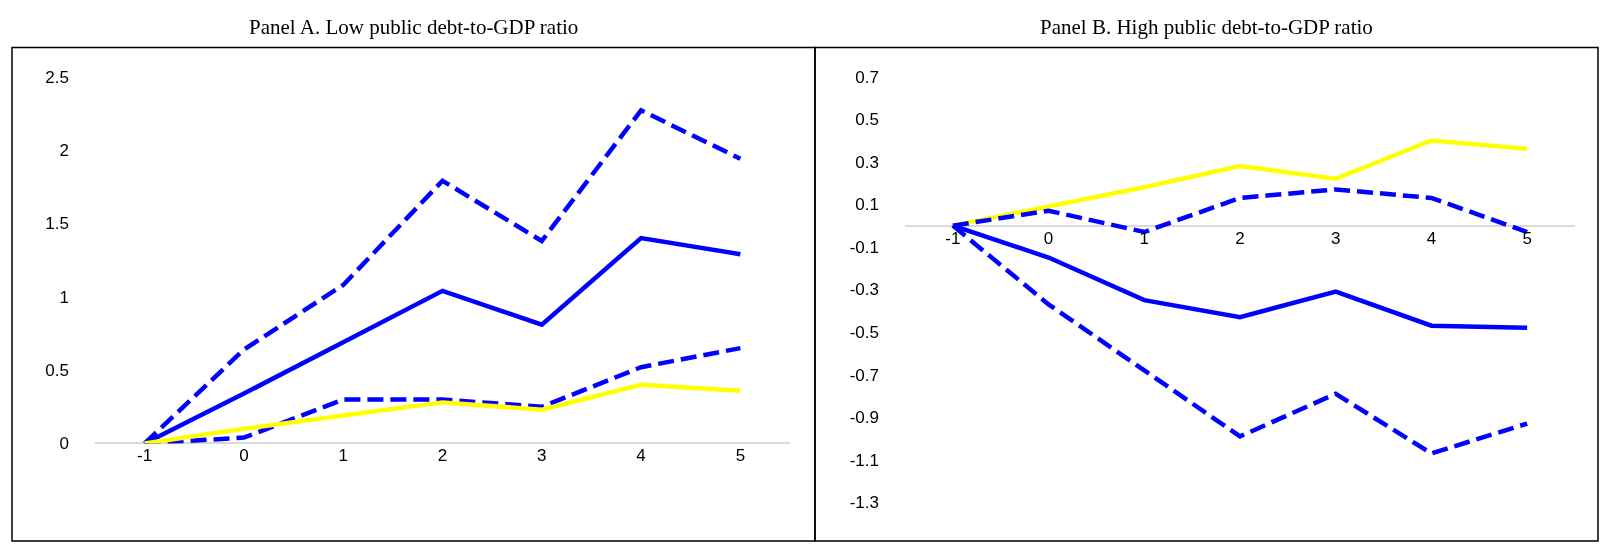 The height and width of the screenshot is (551, 1600). What do you see at coordinates (64, 150) in the screenshot?
I see `y-tick-label: 2` at bounding box center [64, 150].